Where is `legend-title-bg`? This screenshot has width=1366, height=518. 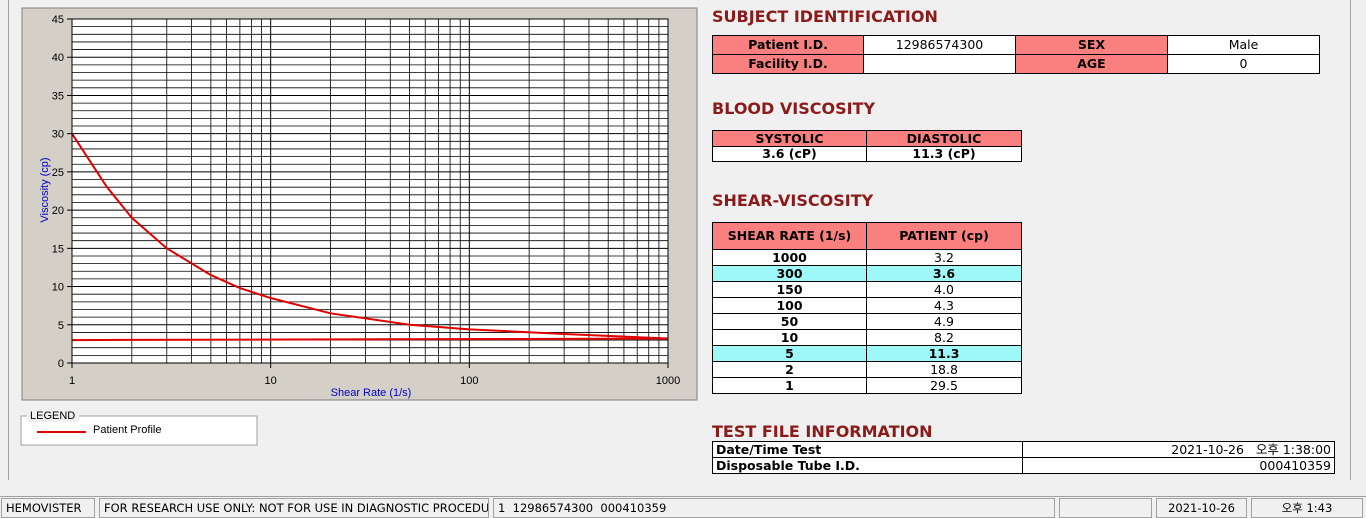
legend-title-bg is located at coordinates (53, 415).